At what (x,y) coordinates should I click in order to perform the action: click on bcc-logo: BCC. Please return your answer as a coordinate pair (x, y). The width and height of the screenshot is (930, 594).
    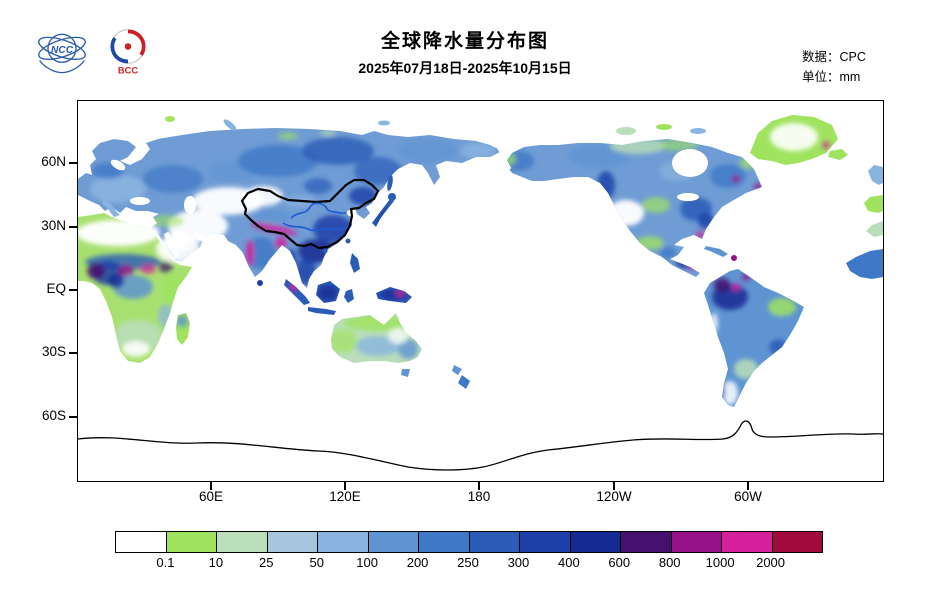
    Looking at the image, I should click on (128, 52).